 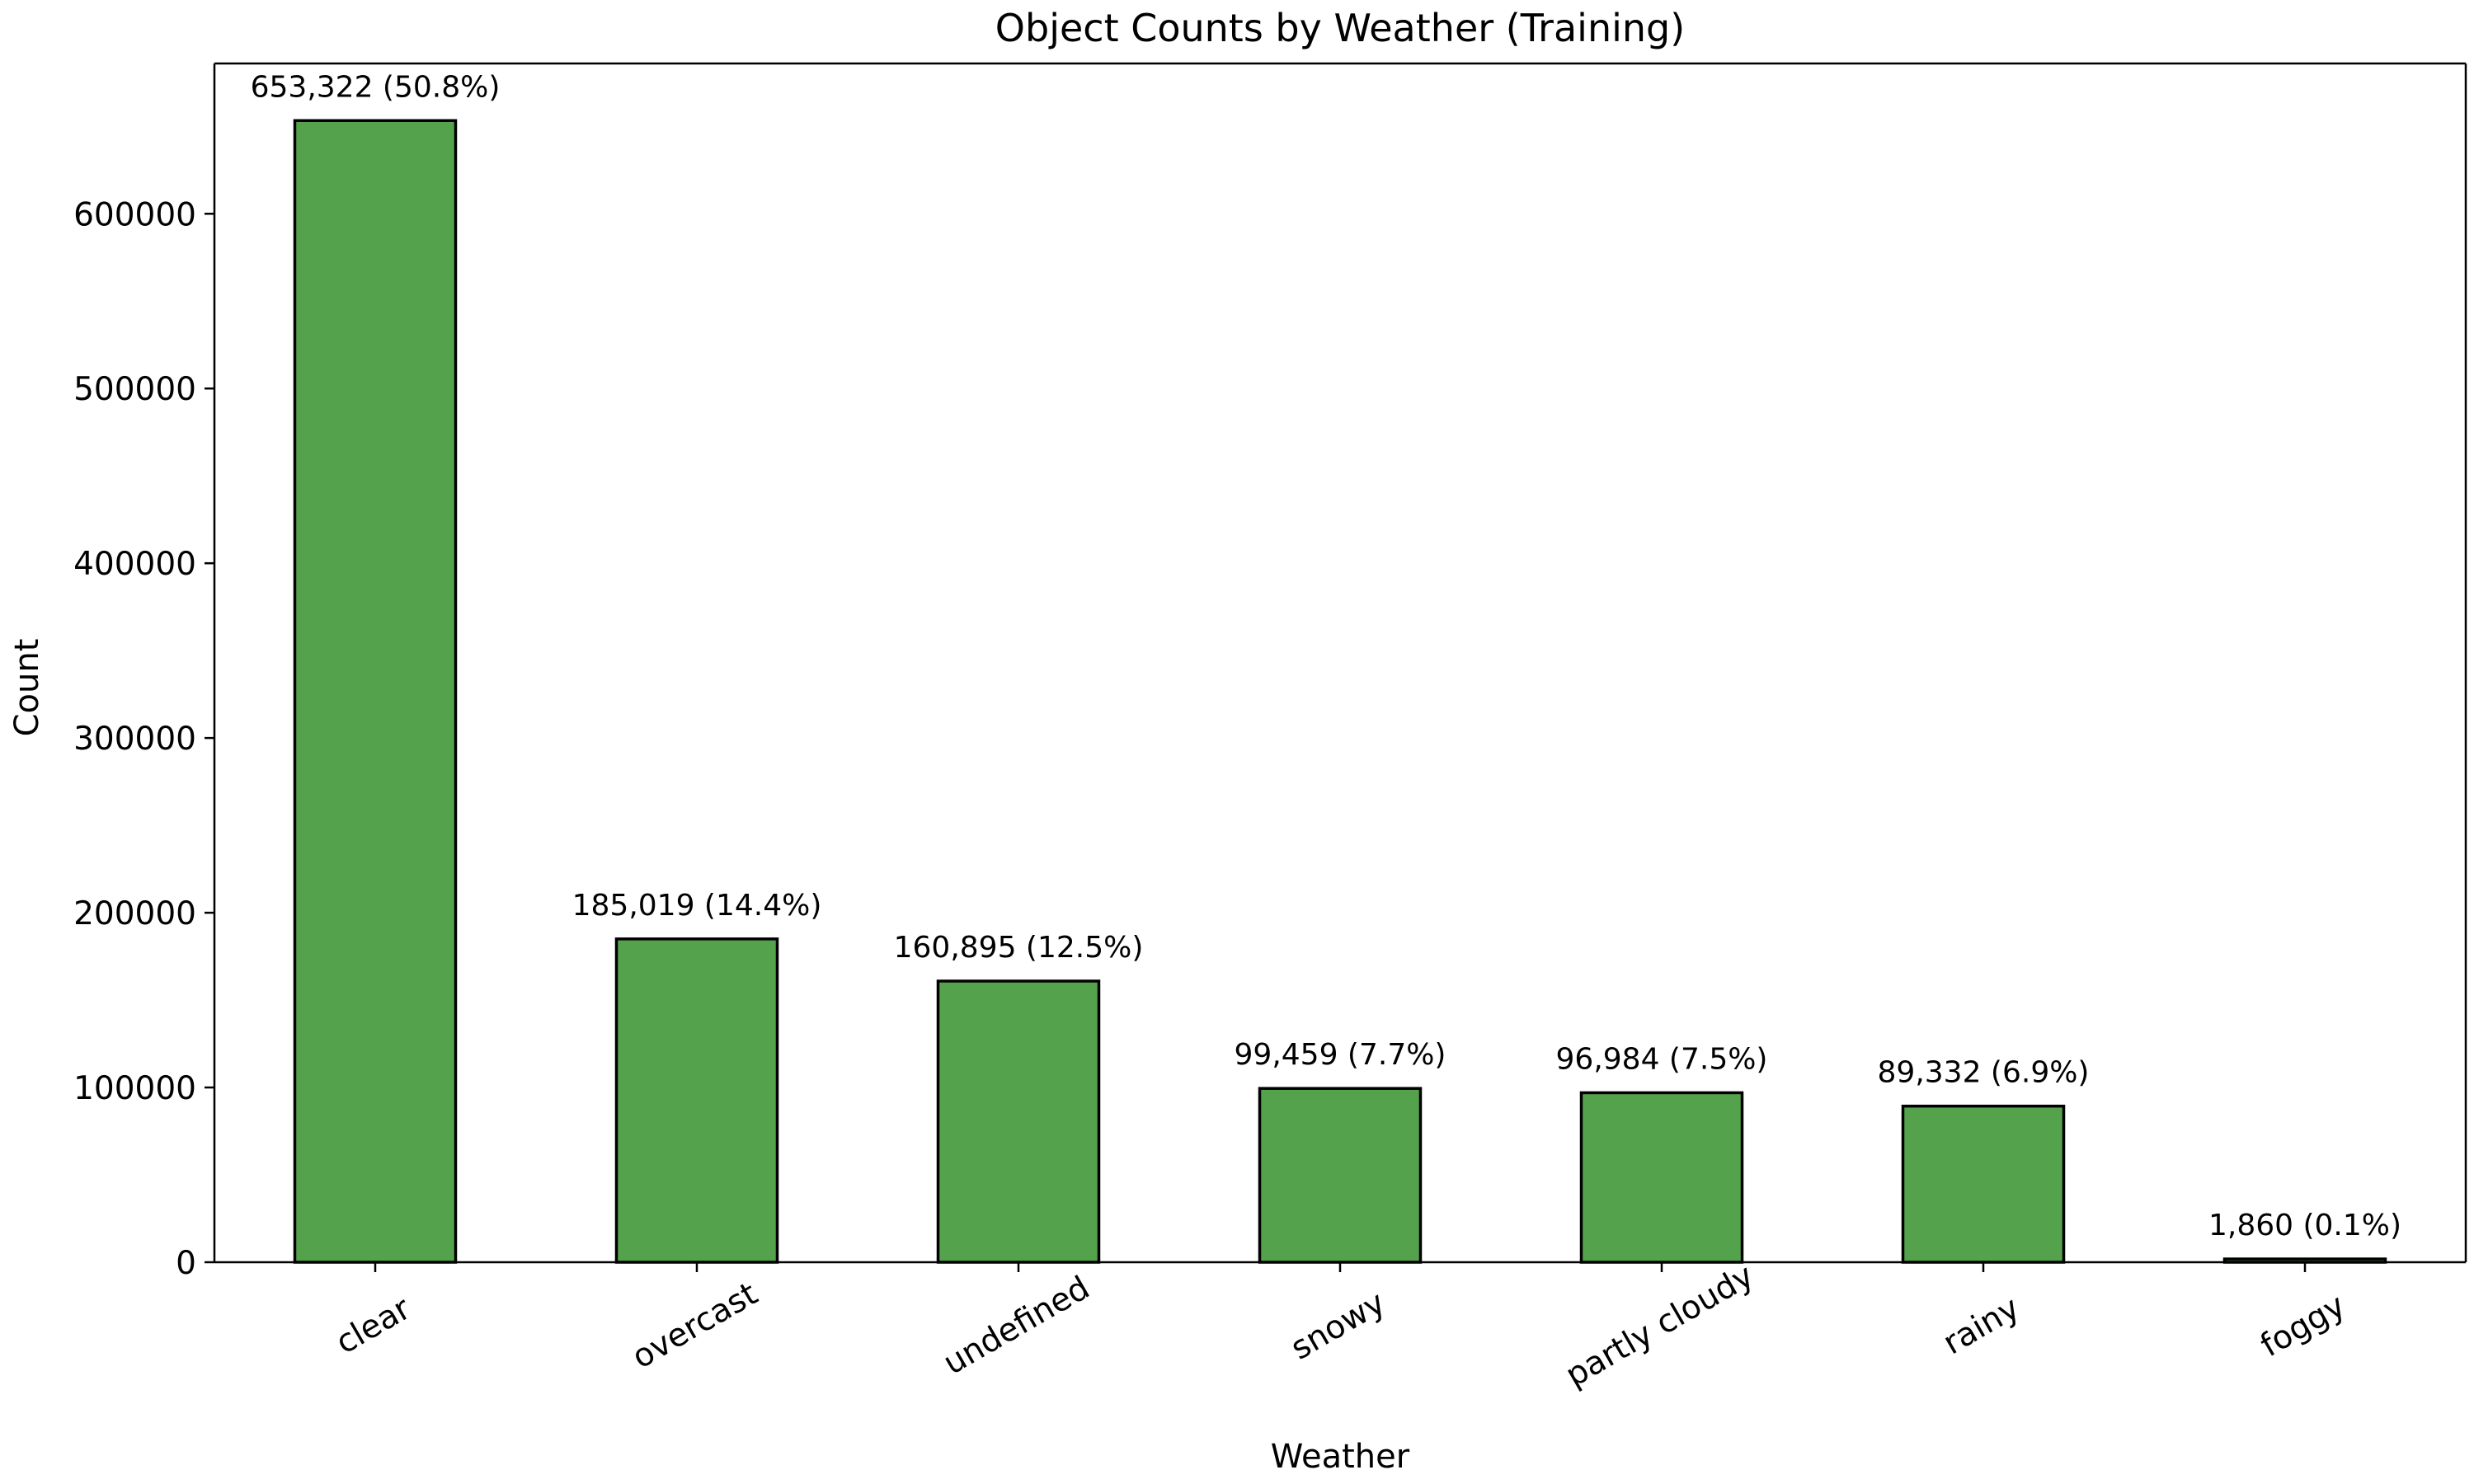 I want to click on x-axis-title: Weather, so click(x=1340, y=1457).